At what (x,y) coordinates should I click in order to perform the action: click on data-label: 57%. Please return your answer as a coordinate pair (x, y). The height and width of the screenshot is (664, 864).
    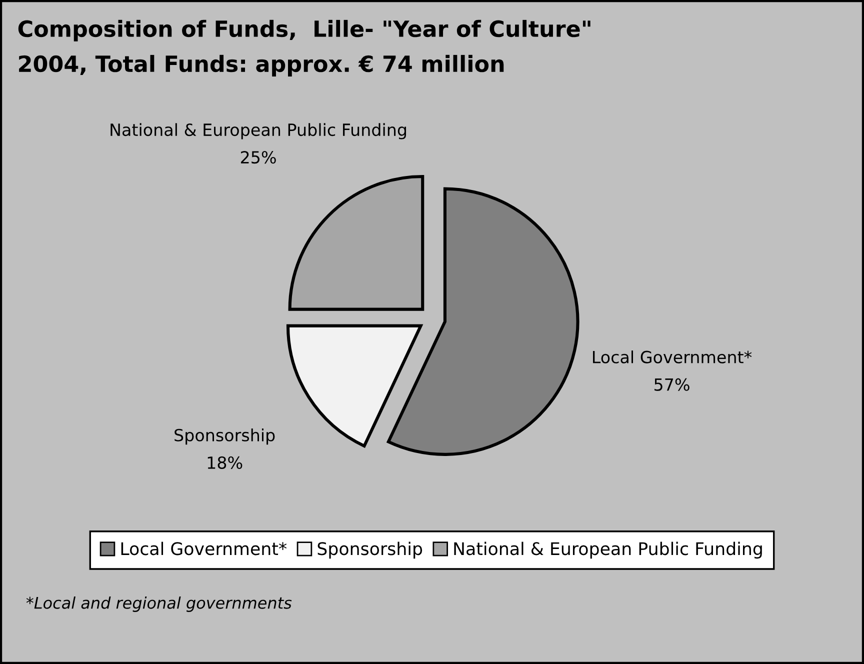
    Looking at the image, I should click on (672, 384).